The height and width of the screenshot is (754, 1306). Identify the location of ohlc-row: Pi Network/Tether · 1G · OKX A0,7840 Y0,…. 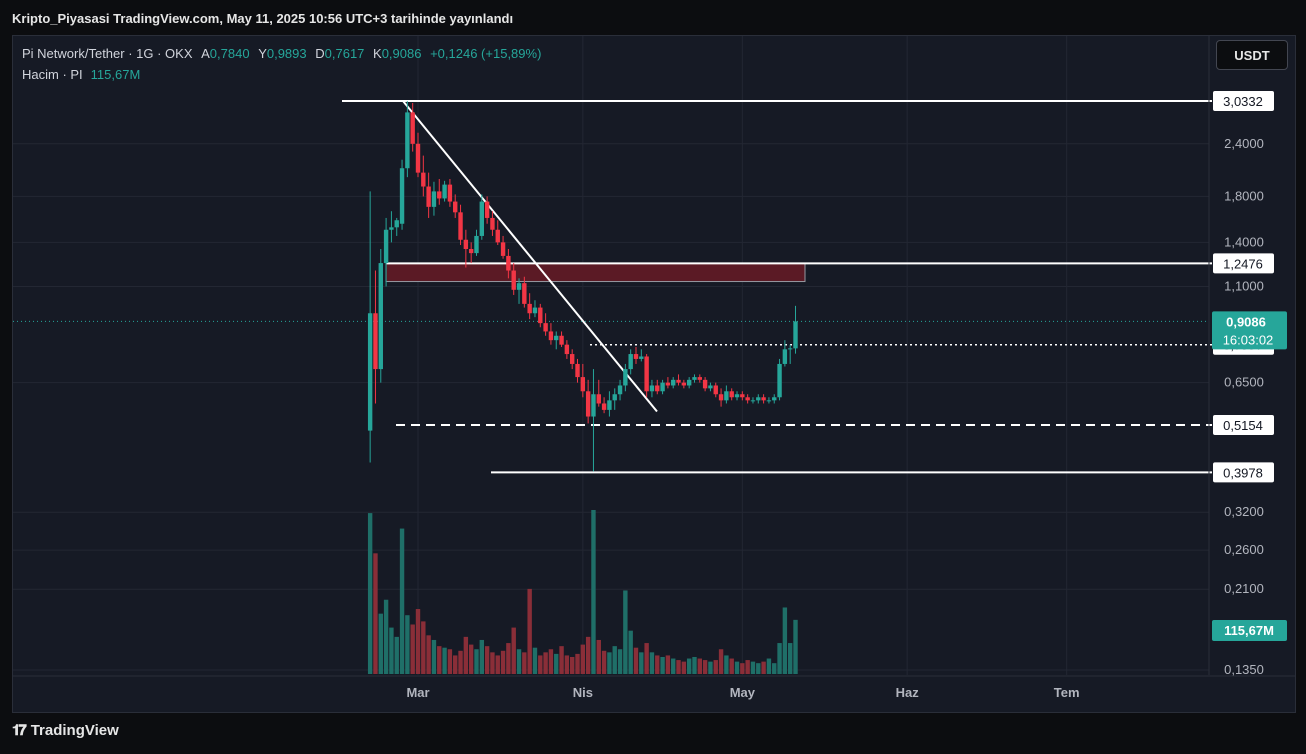
(281, 55).